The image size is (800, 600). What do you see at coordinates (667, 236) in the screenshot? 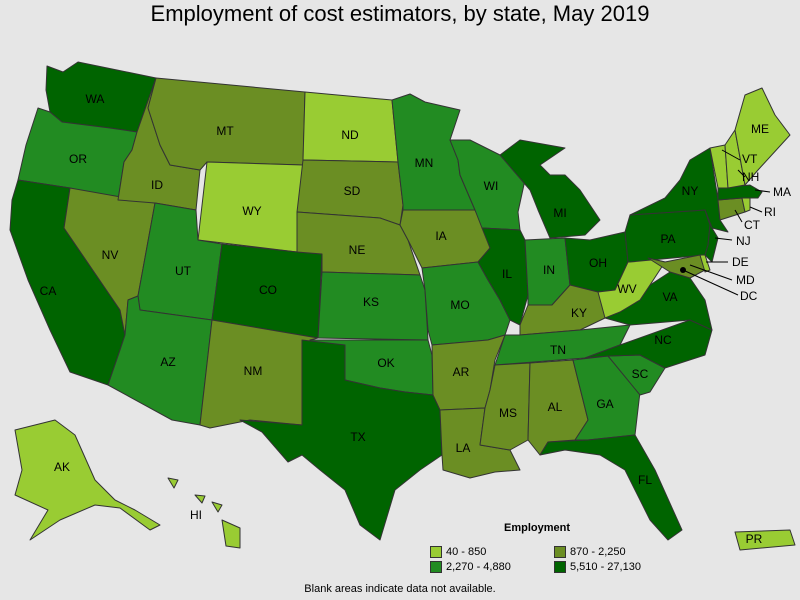
I see `state-PA` at bounding box center [667, 236].